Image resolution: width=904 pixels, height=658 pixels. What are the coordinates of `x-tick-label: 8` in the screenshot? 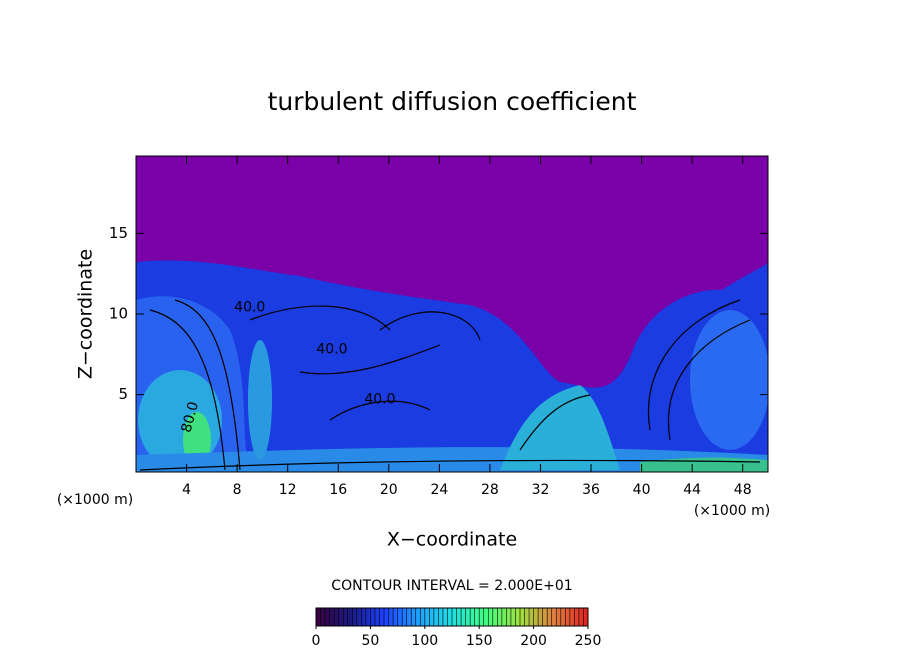 It's located at (237, 490).